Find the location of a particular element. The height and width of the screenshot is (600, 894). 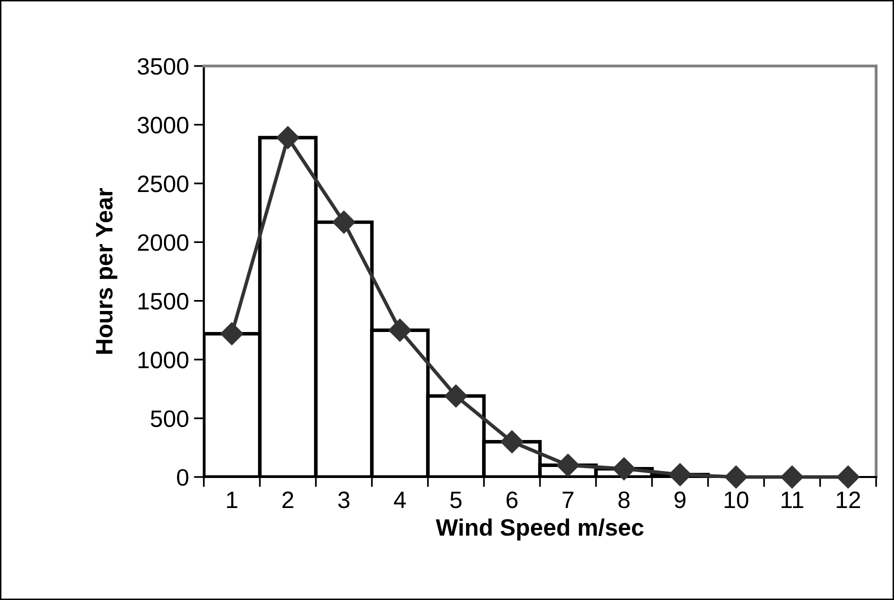

y-tick-label: 3000 is located at coordinates (163, 125).